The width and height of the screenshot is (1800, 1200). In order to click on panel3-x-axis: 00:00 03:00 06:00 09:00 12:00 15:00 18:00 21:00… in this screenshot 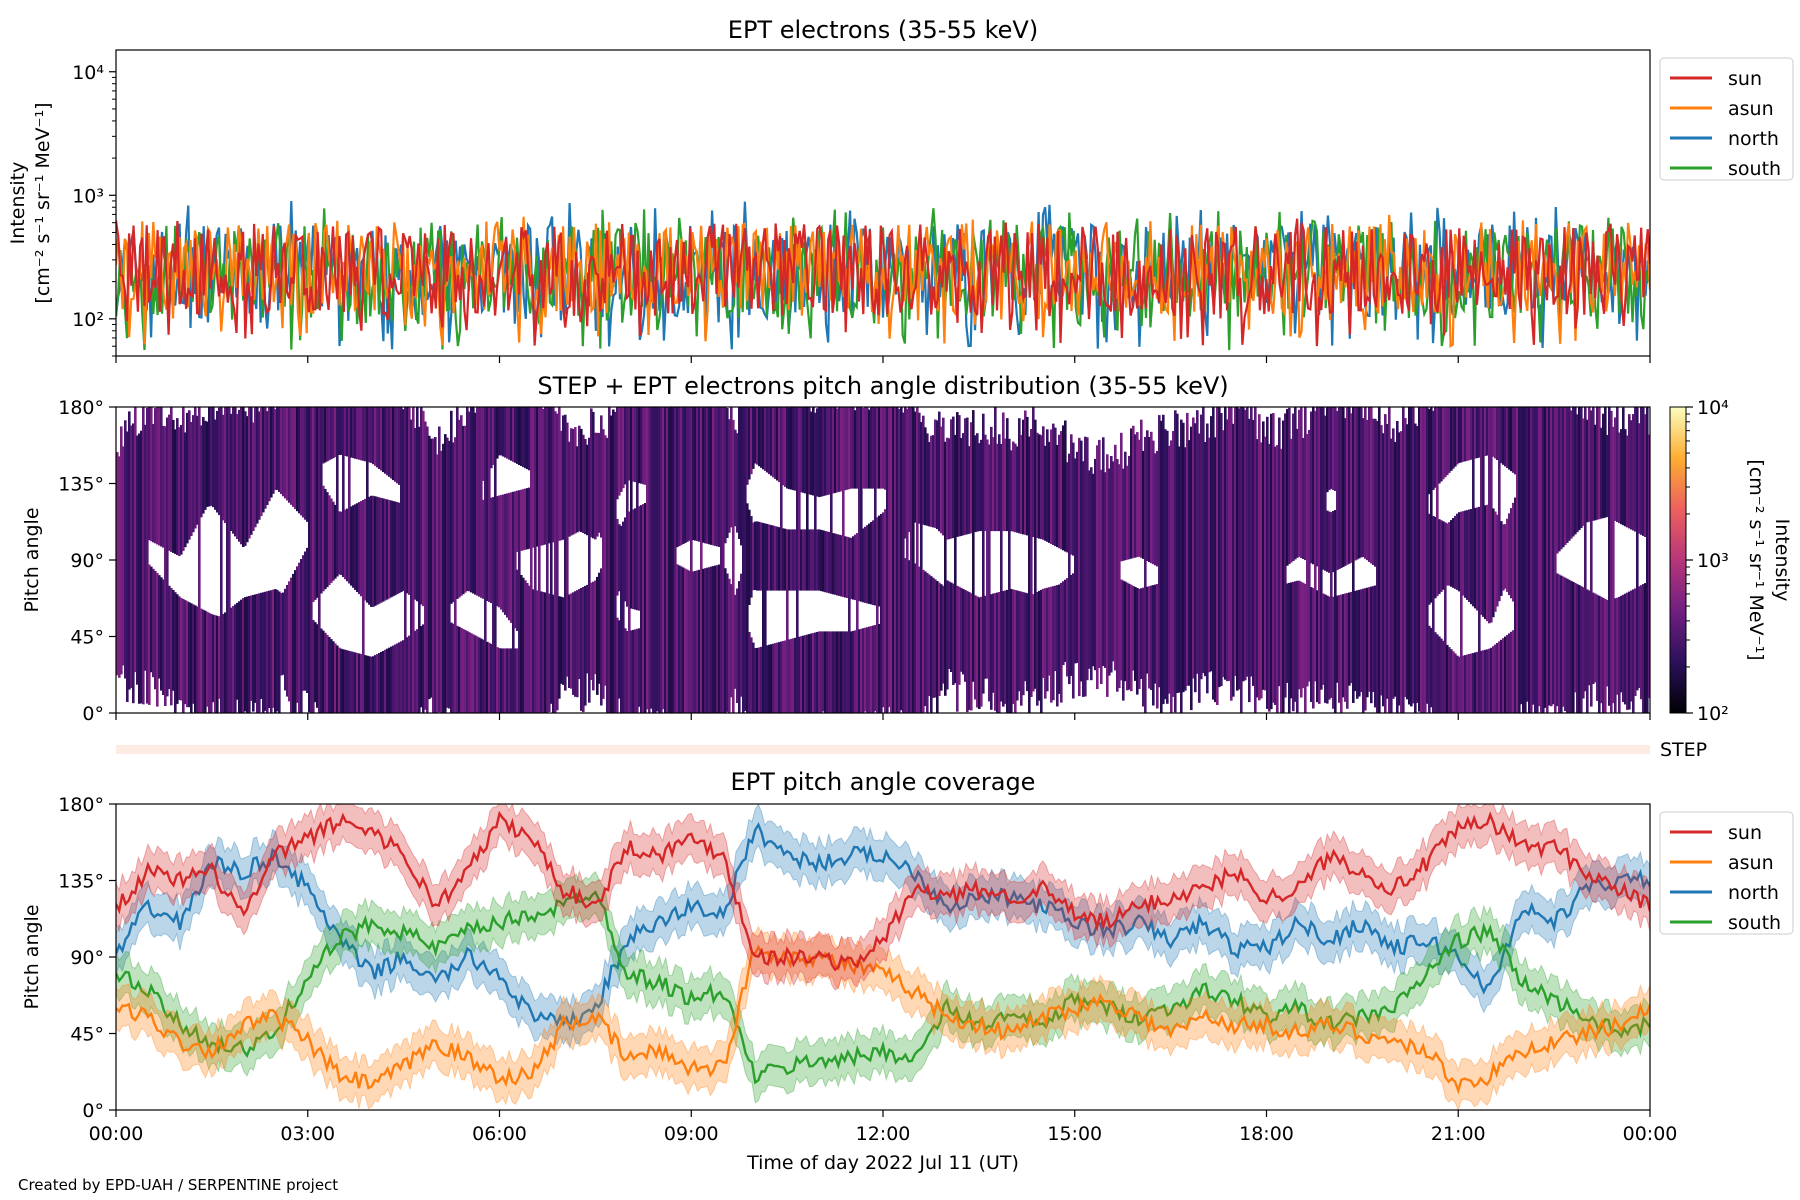, I will do `click(883, 1127)`.